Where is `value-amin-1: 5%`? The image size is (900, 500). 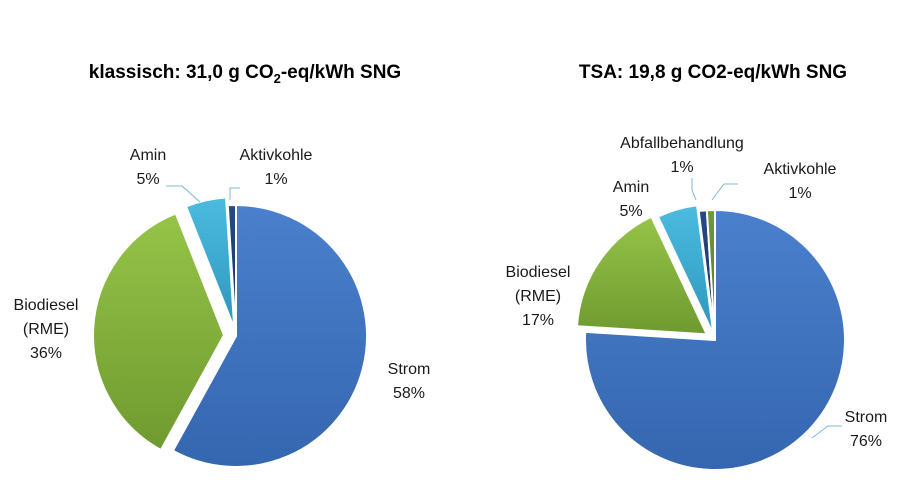 value-amin-1: 5% is located at coordinates (147, 179).